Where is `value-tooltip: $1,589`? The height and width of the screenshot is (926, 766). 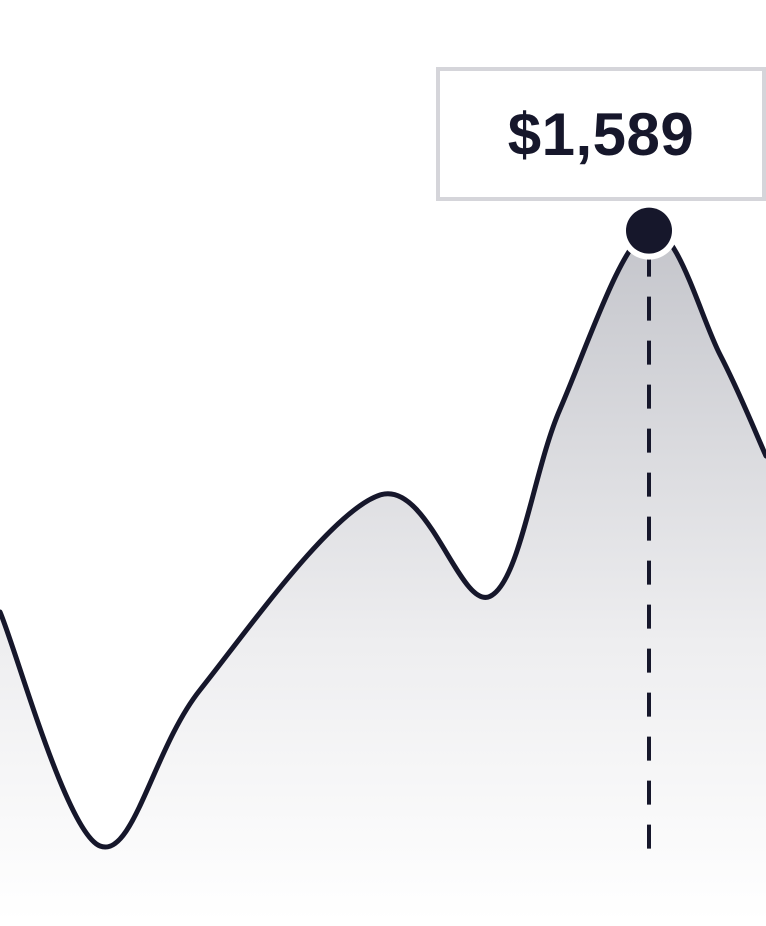 value-tooltip: $1,589 is located at coordinates (601, 134).